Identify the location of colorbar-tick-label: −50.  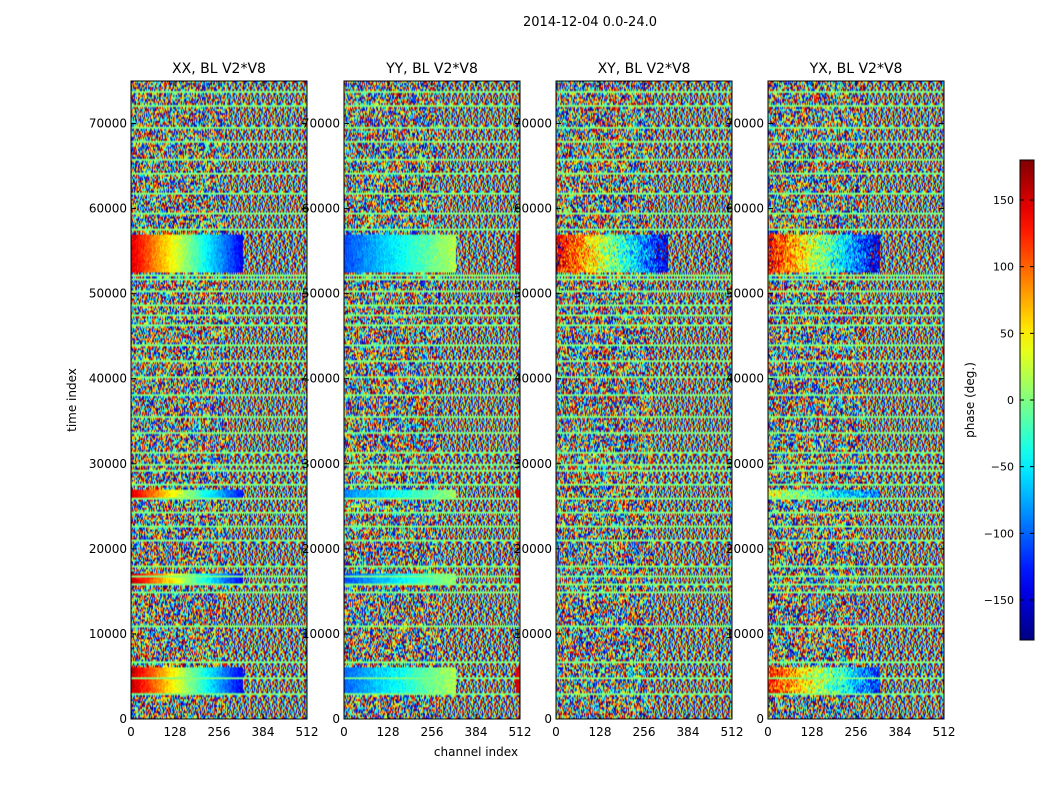
(1002, 467).